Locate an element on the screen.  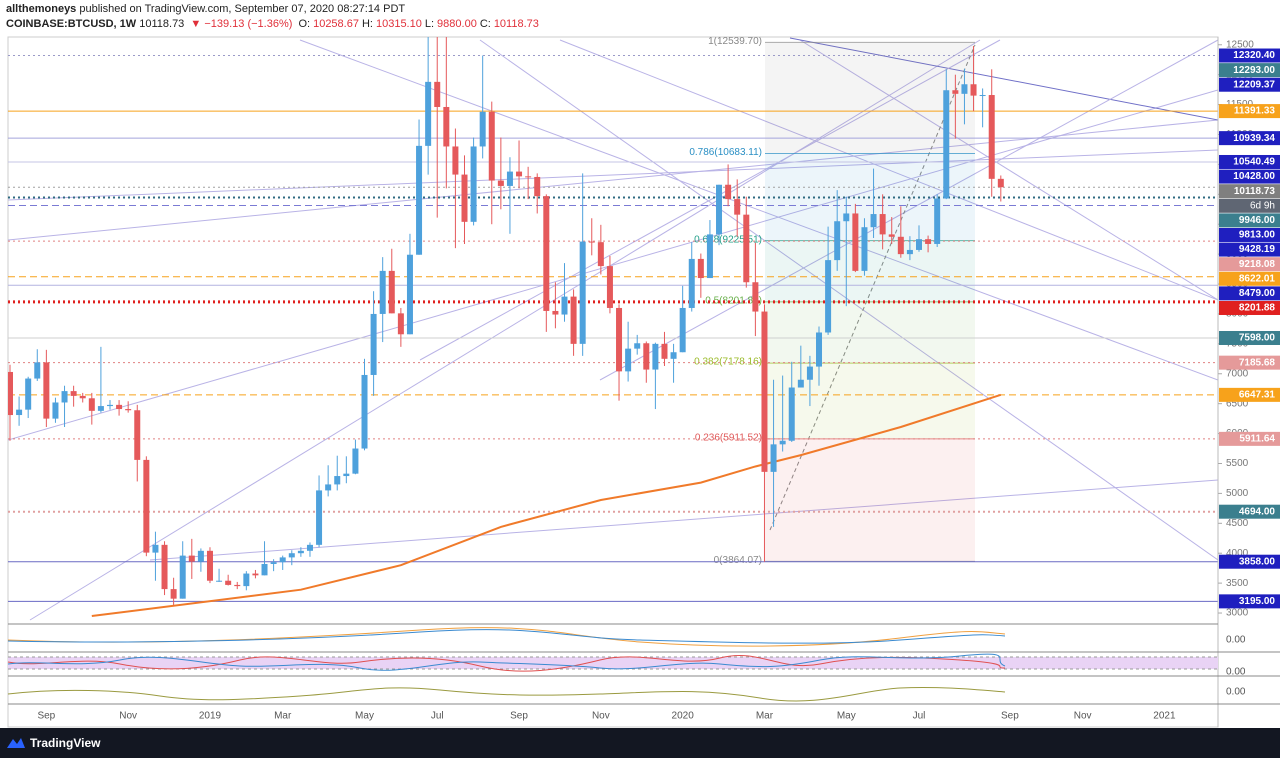
symbol: COINBASE:BTCUSD, 1W is located at coordinates (71, 24).